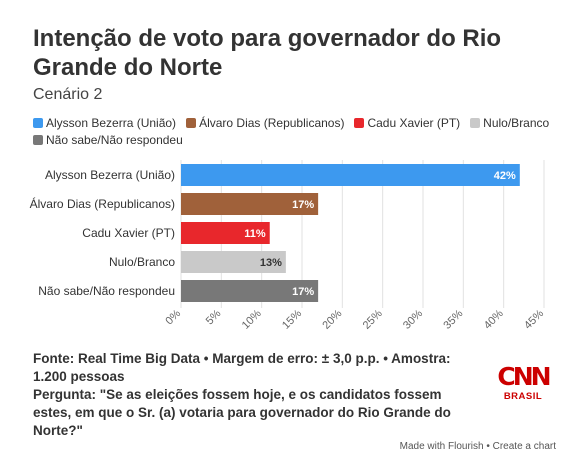 The width and height of the screenshot is (584, 469). Describe the element at coordinates (214, 317) in the screenshot. I see `x-tick-label: 5%` at that location.